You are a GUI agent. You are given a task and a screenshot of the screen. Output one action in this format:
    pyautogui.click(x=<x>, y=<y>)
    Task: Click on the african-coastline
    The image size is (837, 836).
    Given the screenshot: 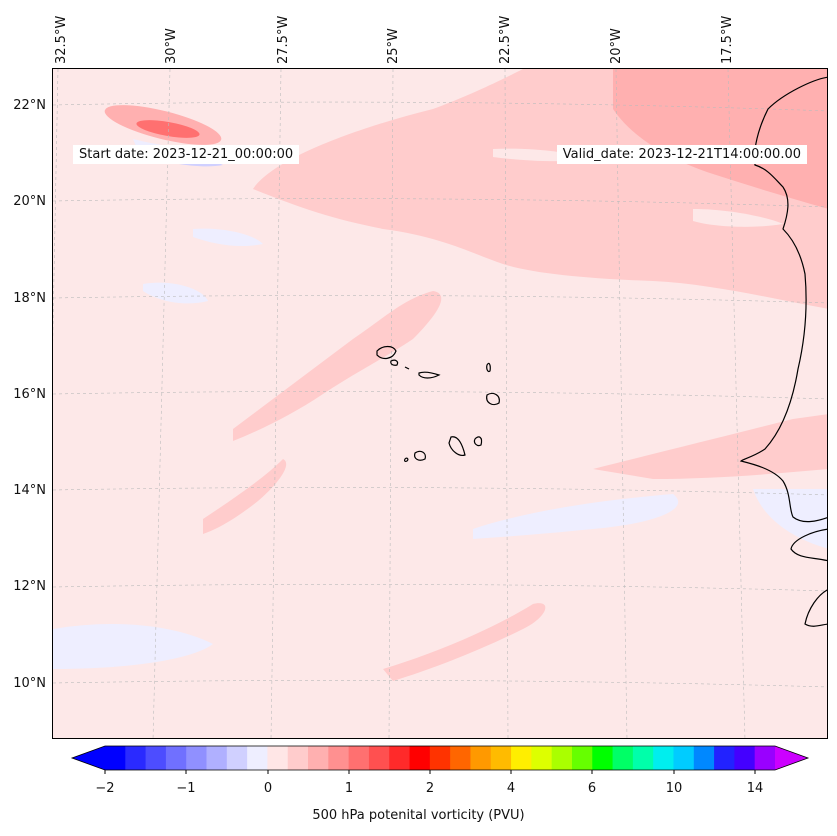 What is the action you would take?
    pyautogui.click(x=783, y=351)
    